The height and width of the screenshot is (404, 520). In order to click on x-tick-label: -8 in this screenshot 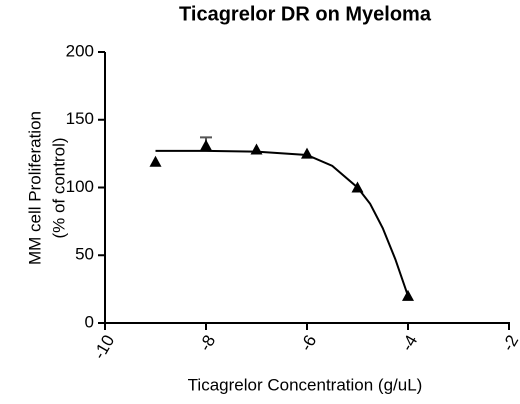, I will do `click(207, 343)`.